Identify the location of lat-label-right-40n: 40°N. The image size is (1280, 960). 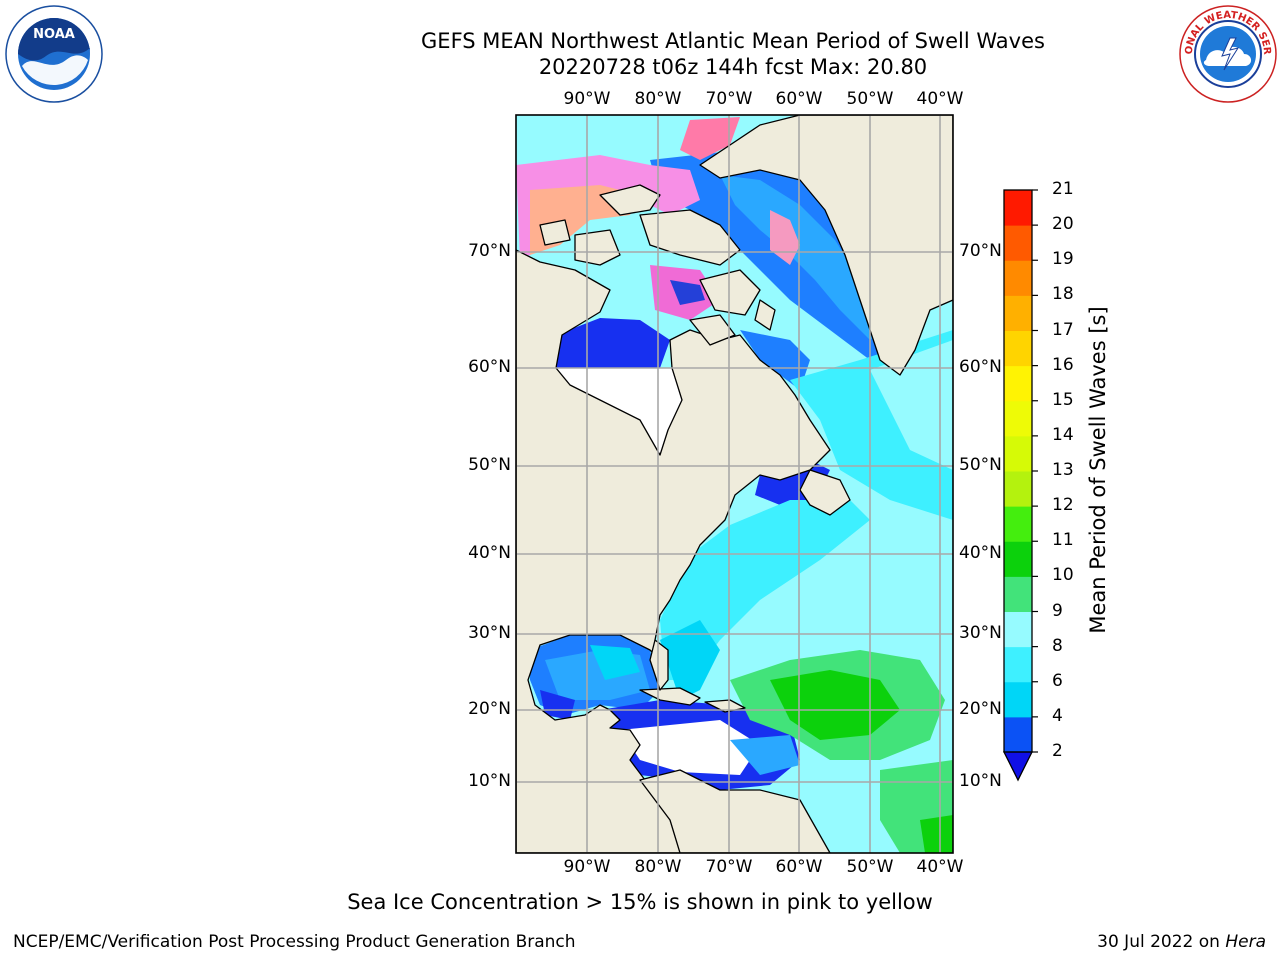
(980, 553).